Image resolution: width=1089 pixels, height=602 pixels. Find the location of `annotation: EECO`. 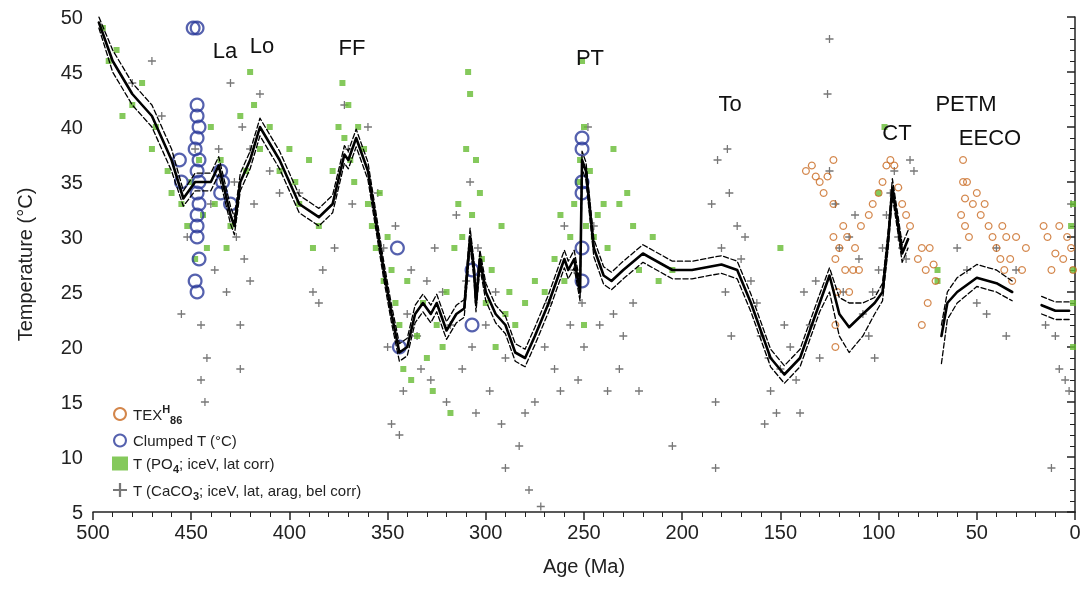

annotation: EECO is located at coordinates (990, 137).